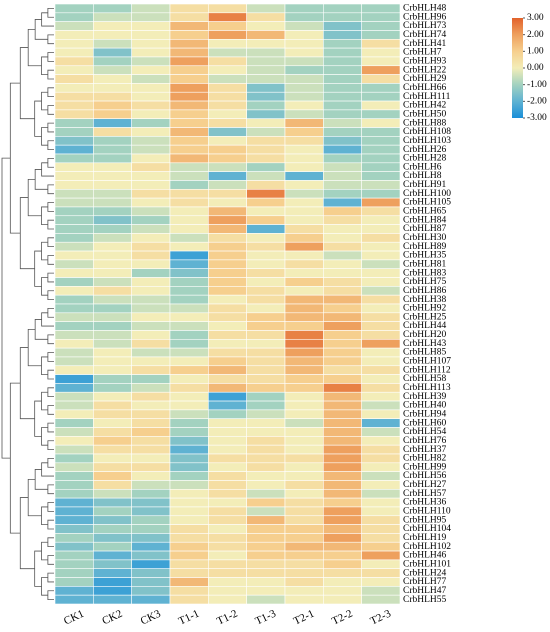  Describe the element at coordinates (427, 362) in the screenshot. I see `row-label: CrbHLH107` at that location.